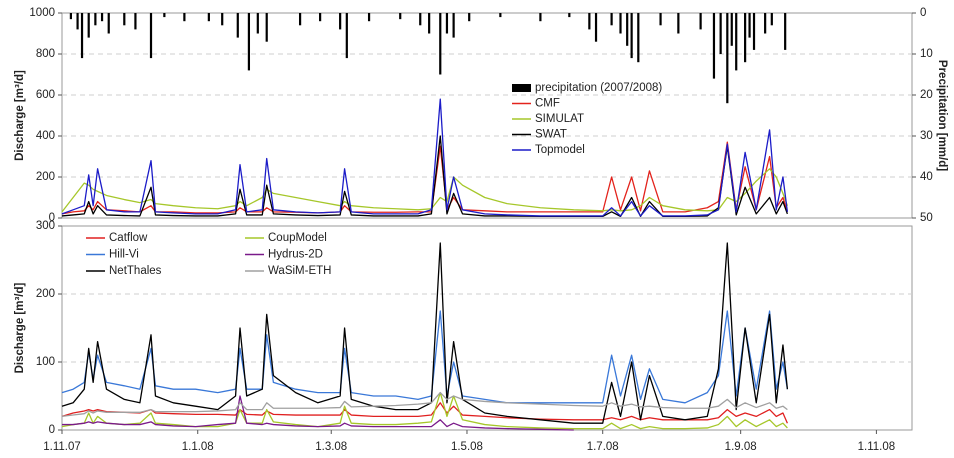 Image resolution: width=954 pixels, height=458 pixels. Describe the element at coordinates (559, 119) in the screenshot. I see `legend-label: SIMULAT` at that location.